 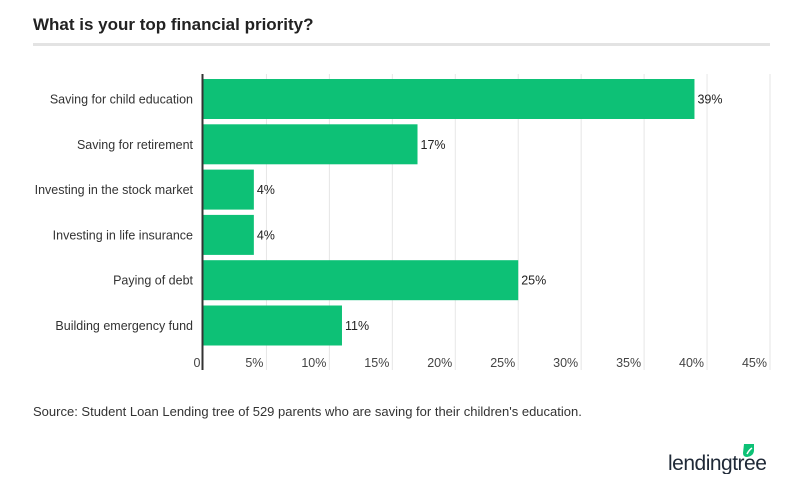 I want to click on x-tick-label: 5%, so click(x=254, y=363).